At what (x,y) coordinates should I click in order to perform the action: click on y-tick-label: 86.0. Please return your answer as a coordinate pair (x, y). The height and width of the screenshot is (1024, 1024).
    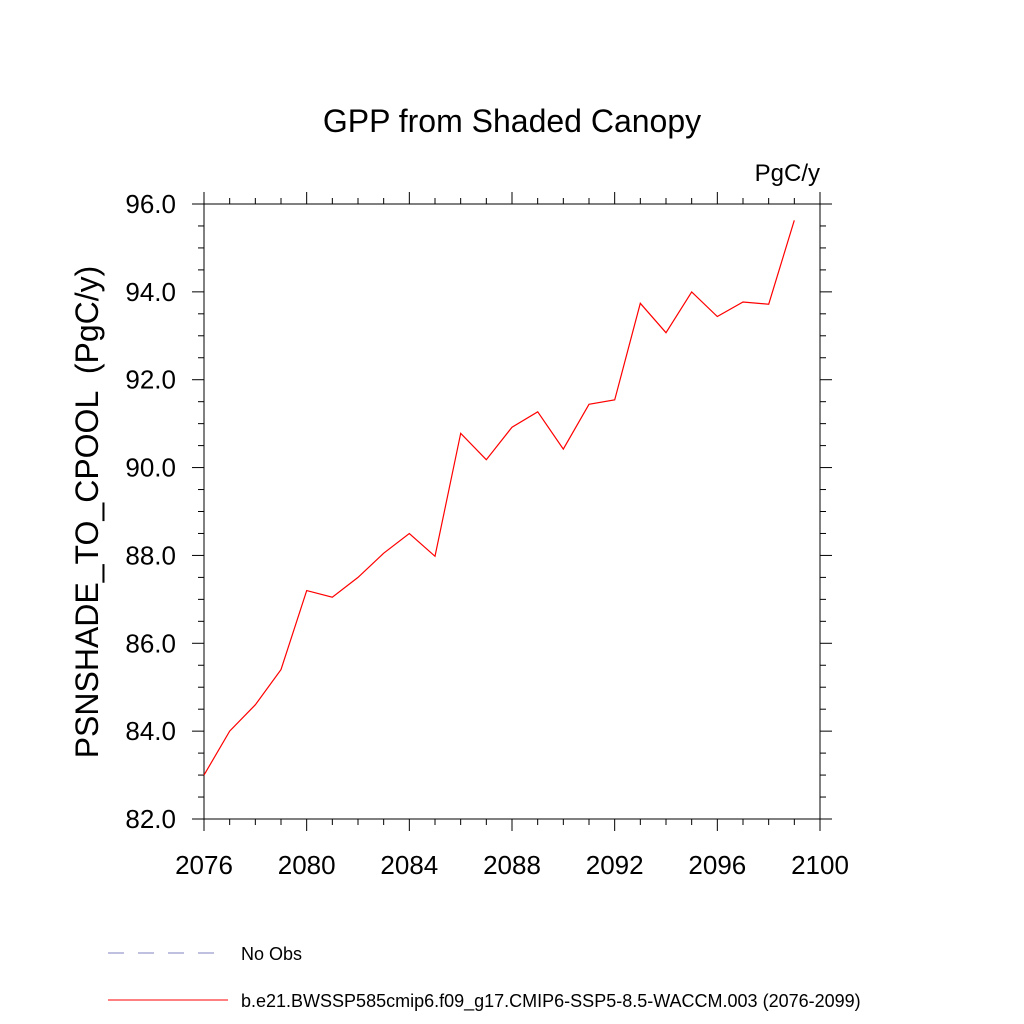
    Looking at the image, I should click on (150, 643).